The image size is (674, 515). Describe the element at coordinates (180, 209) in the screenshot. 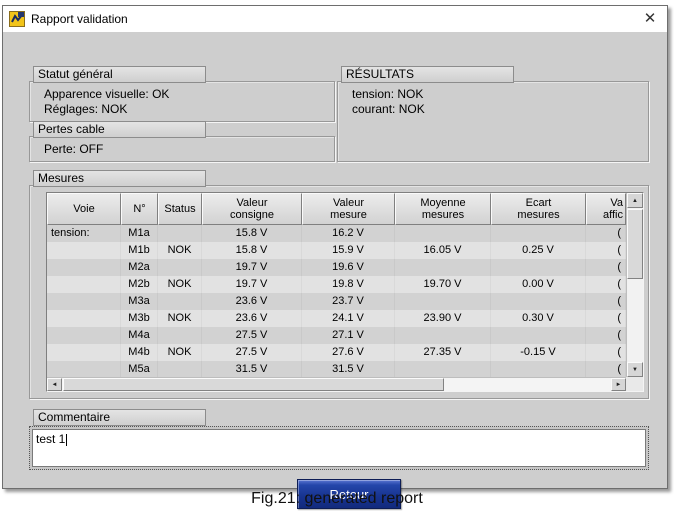

I see `column-header: Status` at that location.